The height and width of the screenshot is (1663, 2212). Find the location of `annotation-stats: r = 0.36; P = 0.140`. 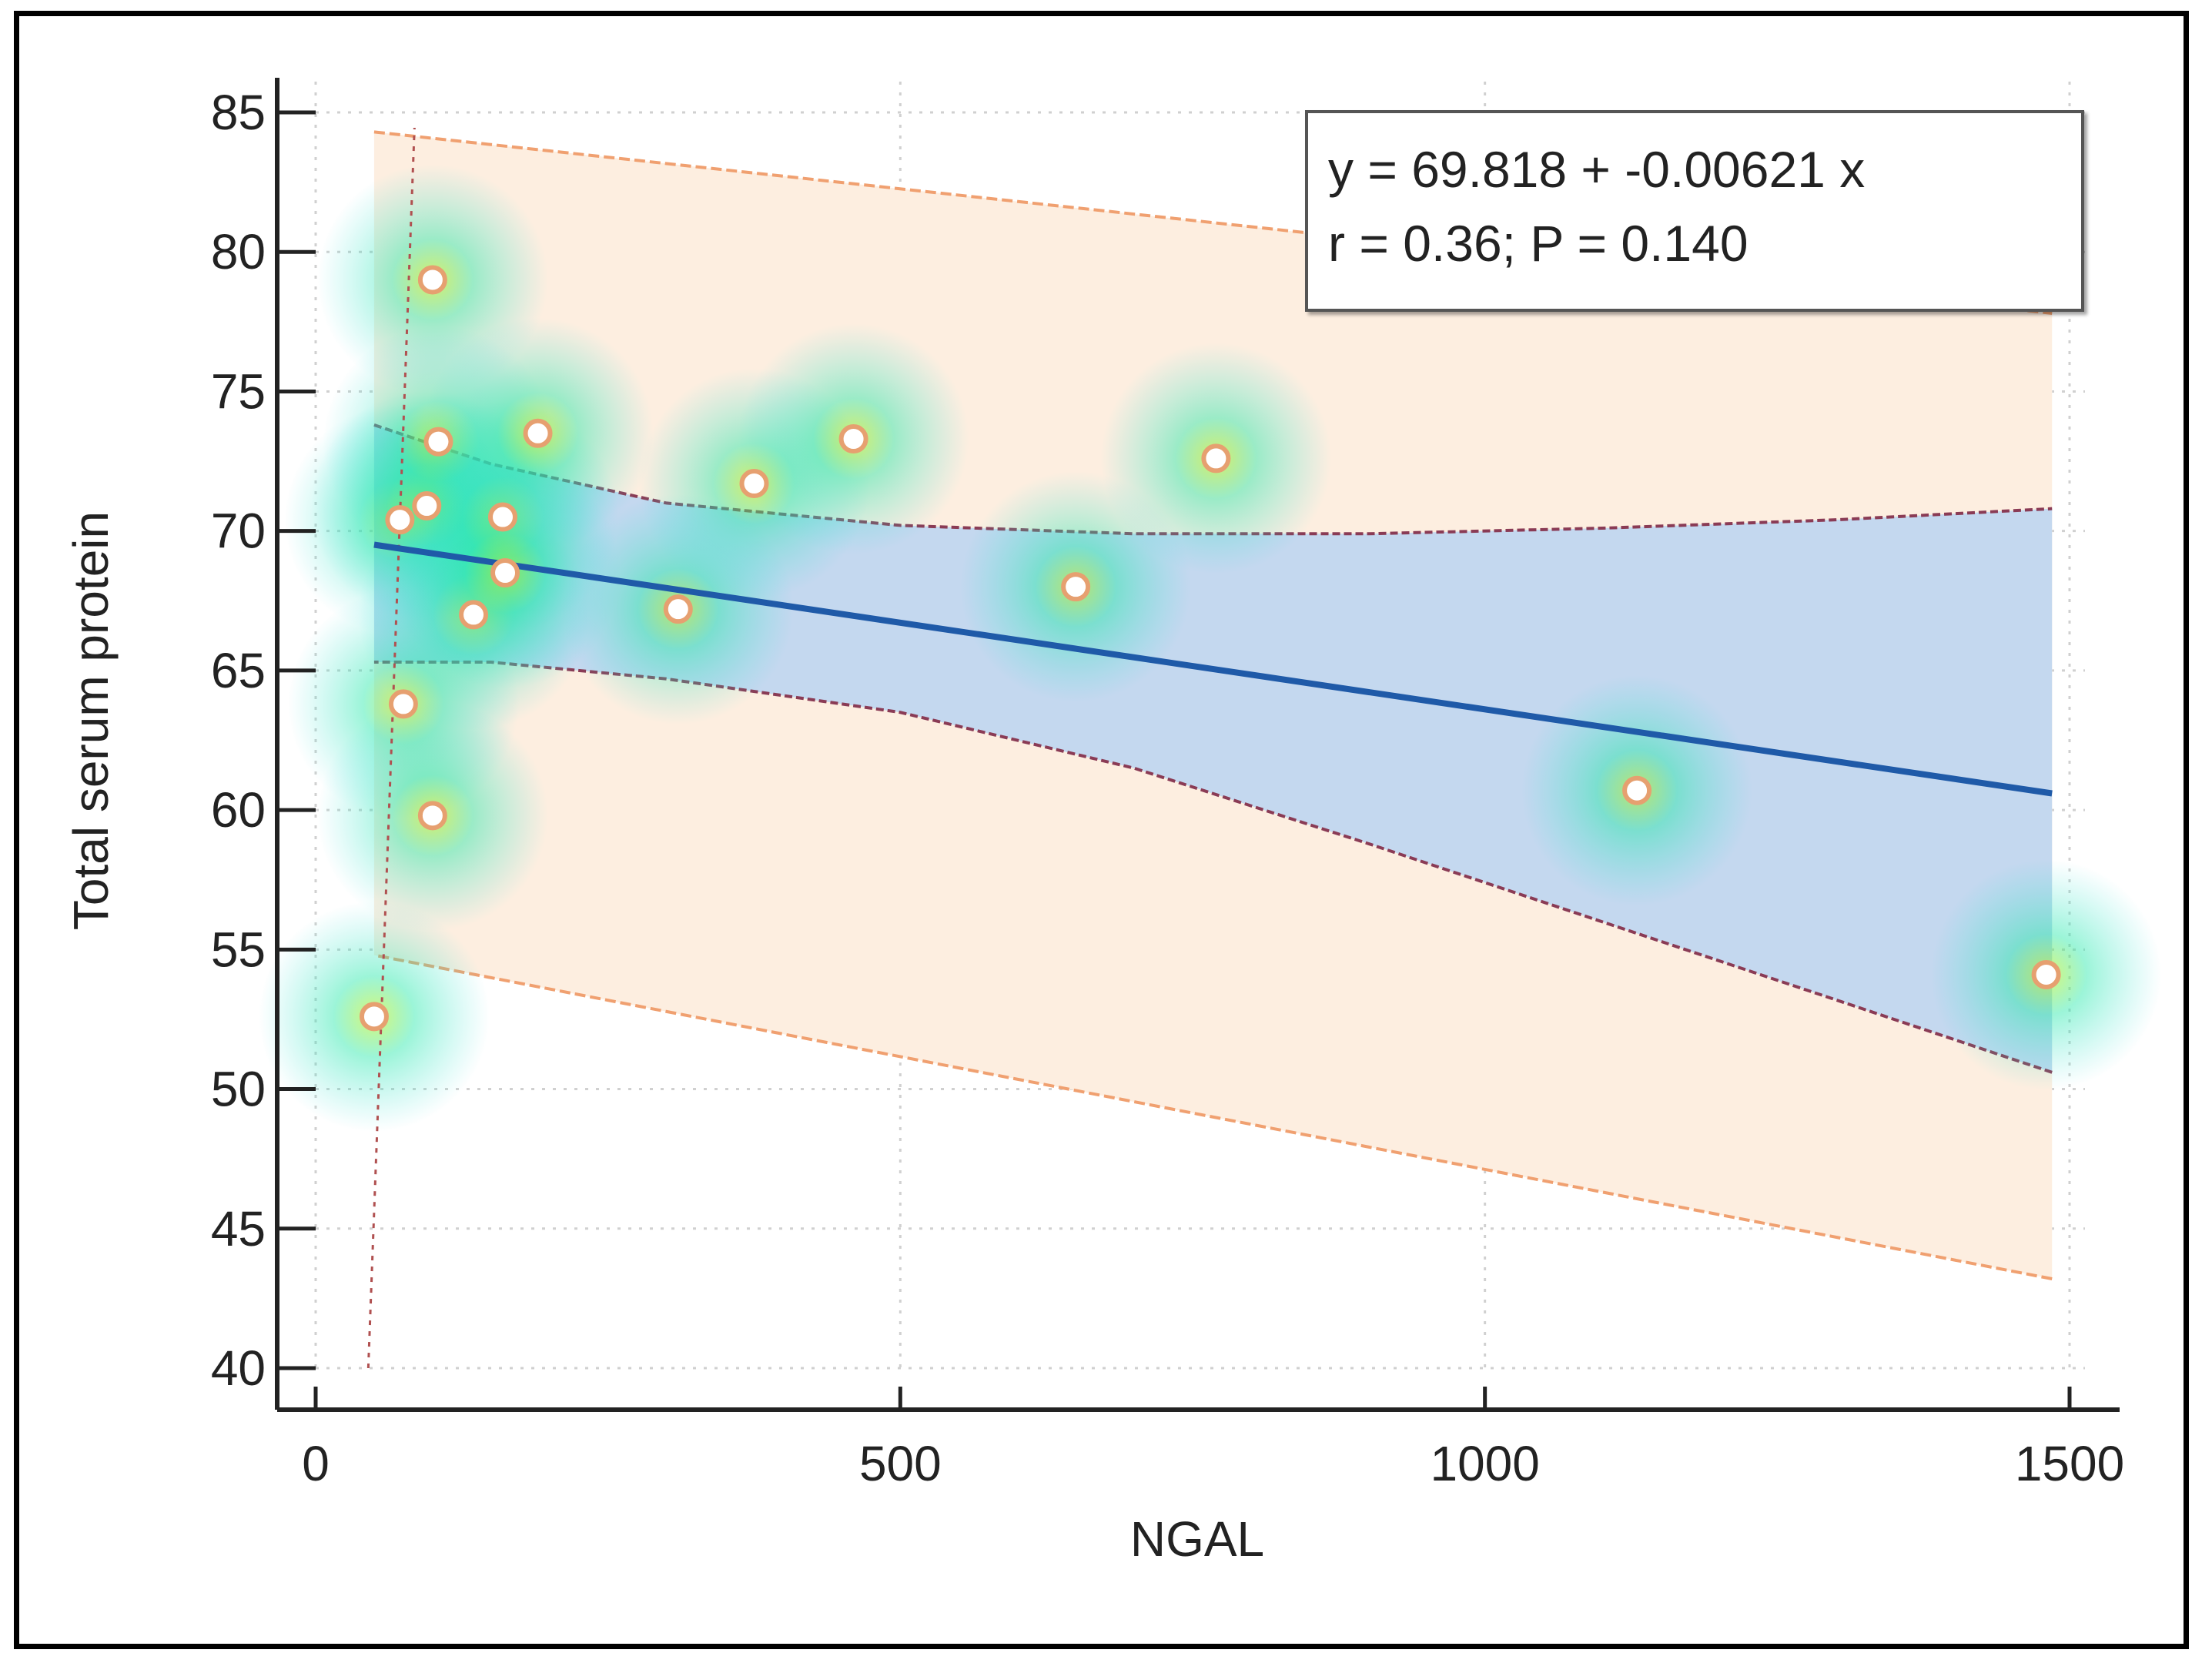

annotation-stats: r = 0.36; P = 0.140 is located at coordinates (1538, 243).